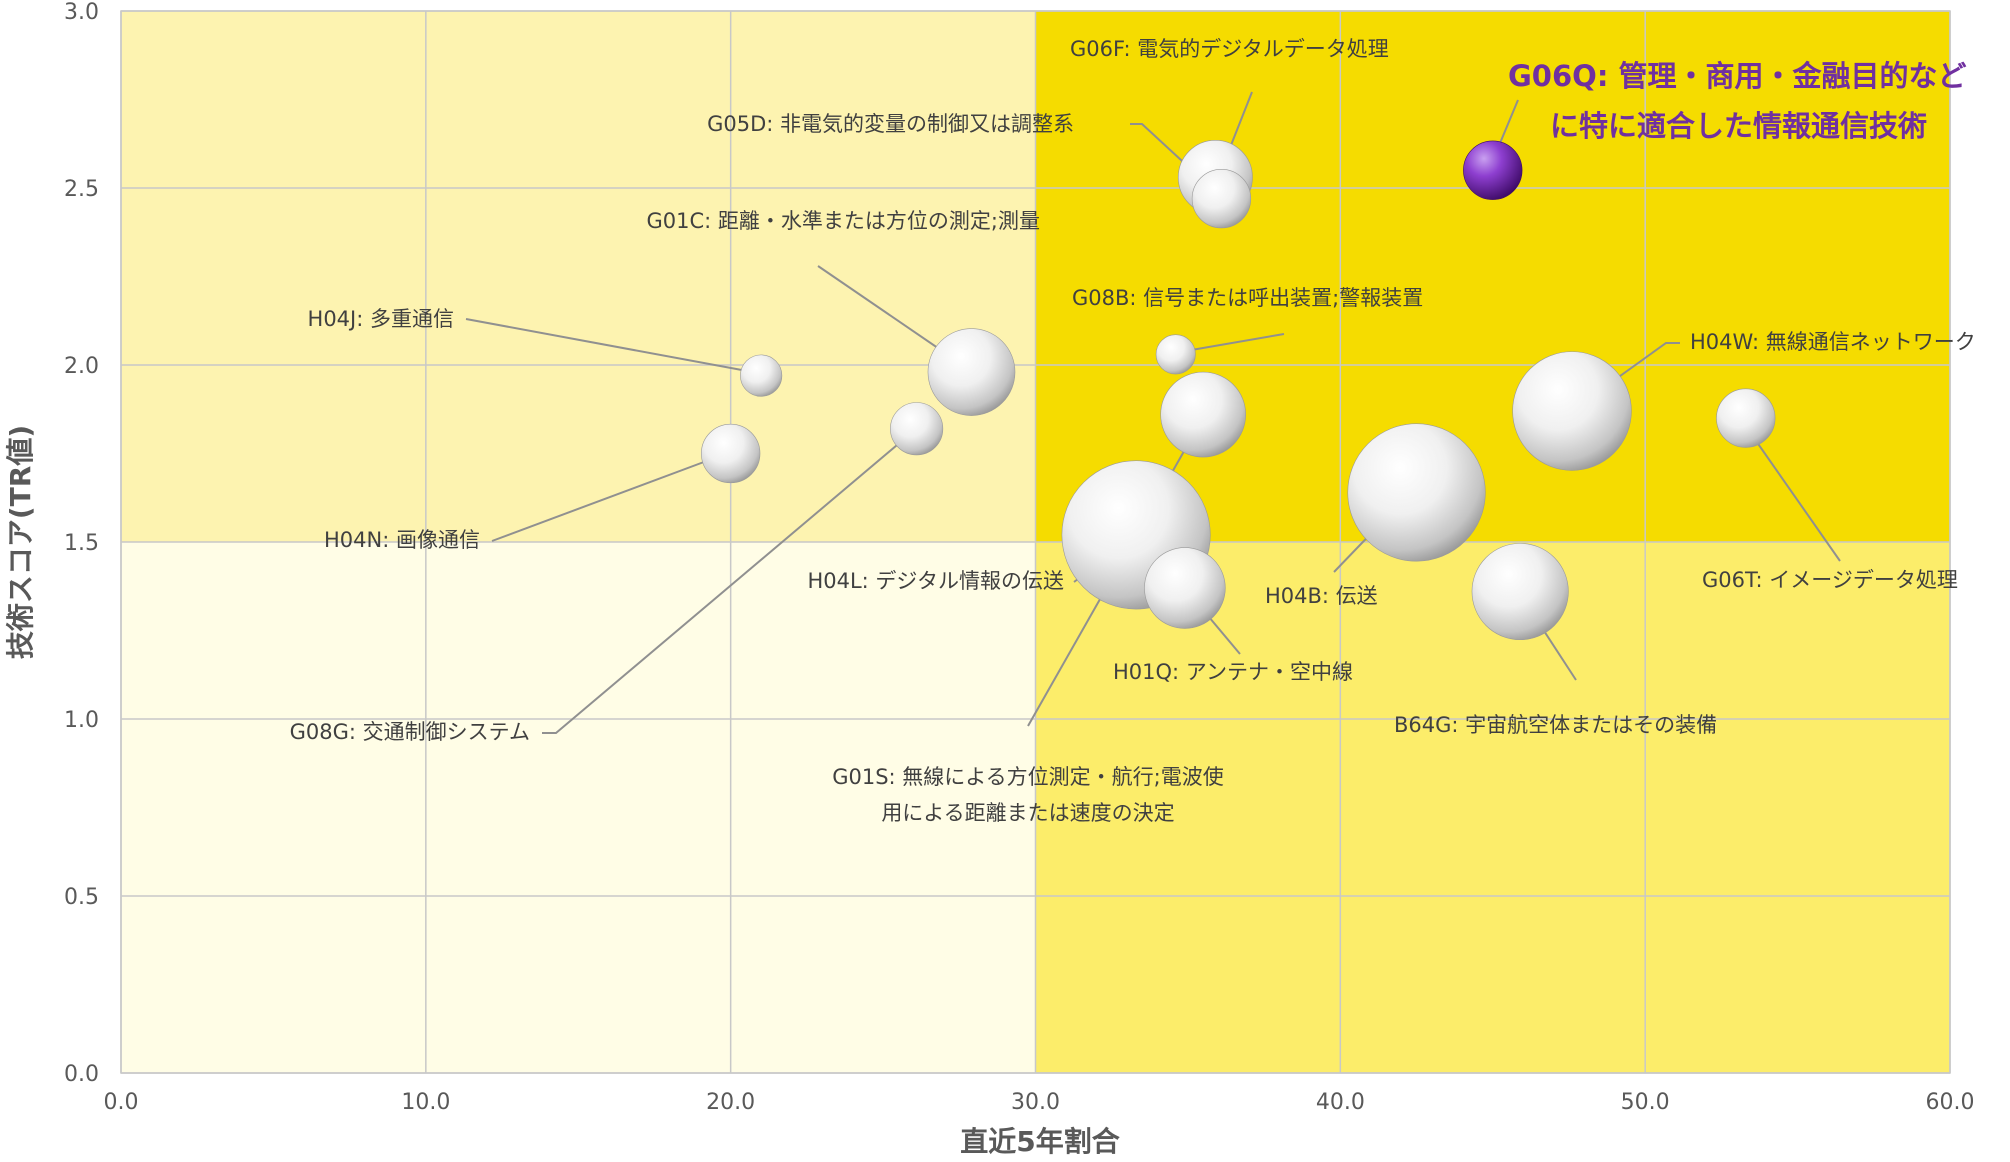 Image resolution: width=2010 pixels, height=1162 pixels. I want to click on x-axis-title: 直近5年割合, so click(1040, 1141).